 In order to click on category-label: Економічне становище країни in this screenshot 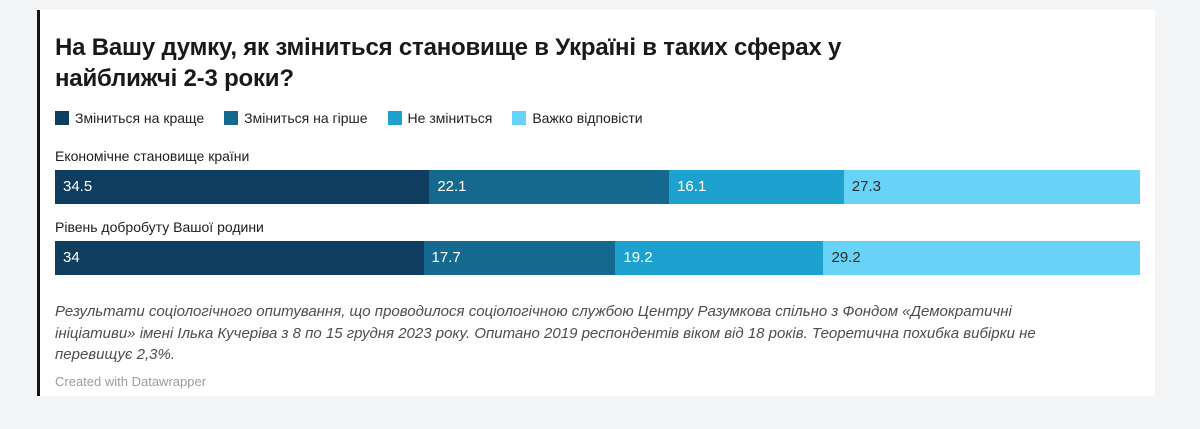, I will do `click(152, 156)`.